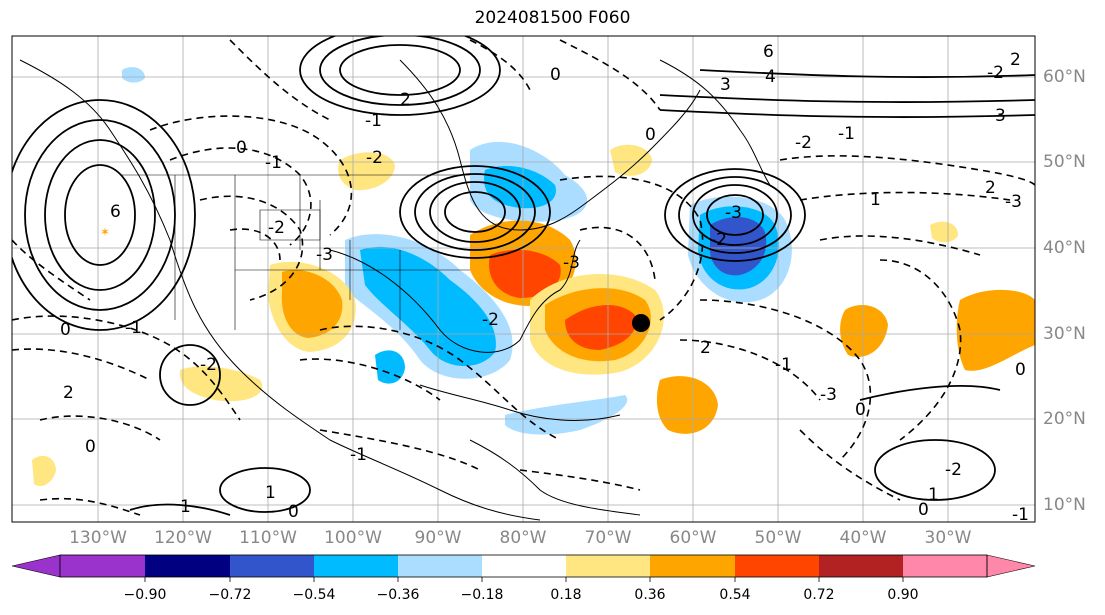 This screenshot has height=615, width=1105. Describe the element at coordinates (428, 306) in the screenshot. I see `negative-anomaly-southeast-core` at that location.